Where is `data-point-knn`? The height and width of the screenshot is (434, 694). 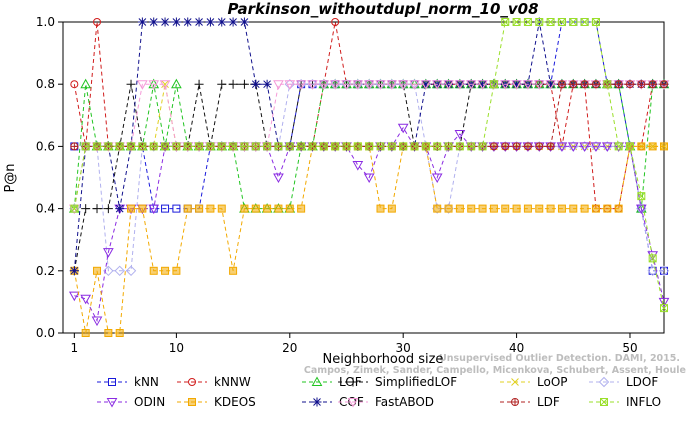
data-point-knn is located at coordinates (165, 208).